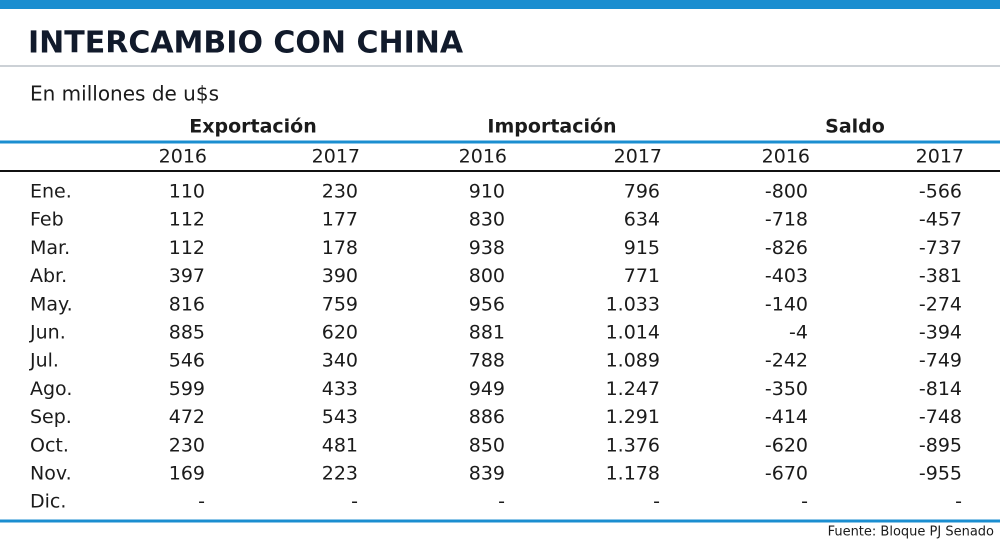 The width and height of the screenshot is (1000, 540). Describe the element at coordinates (51, 192) in the screenshot. I see `row-label: Ene.` at that location.